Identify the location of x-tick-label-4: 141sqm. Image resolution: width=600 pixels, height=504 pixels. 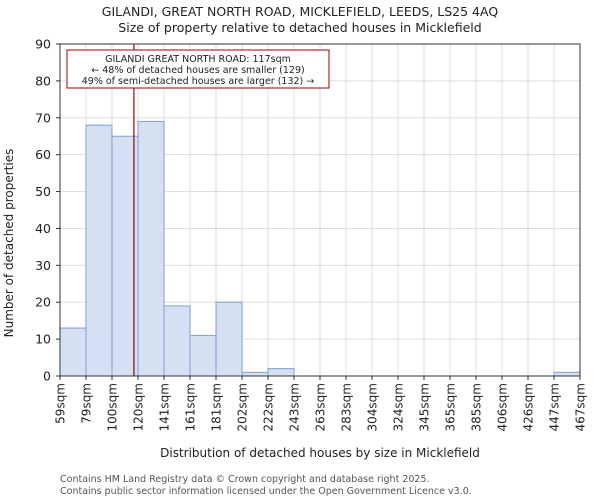
(165, 407).